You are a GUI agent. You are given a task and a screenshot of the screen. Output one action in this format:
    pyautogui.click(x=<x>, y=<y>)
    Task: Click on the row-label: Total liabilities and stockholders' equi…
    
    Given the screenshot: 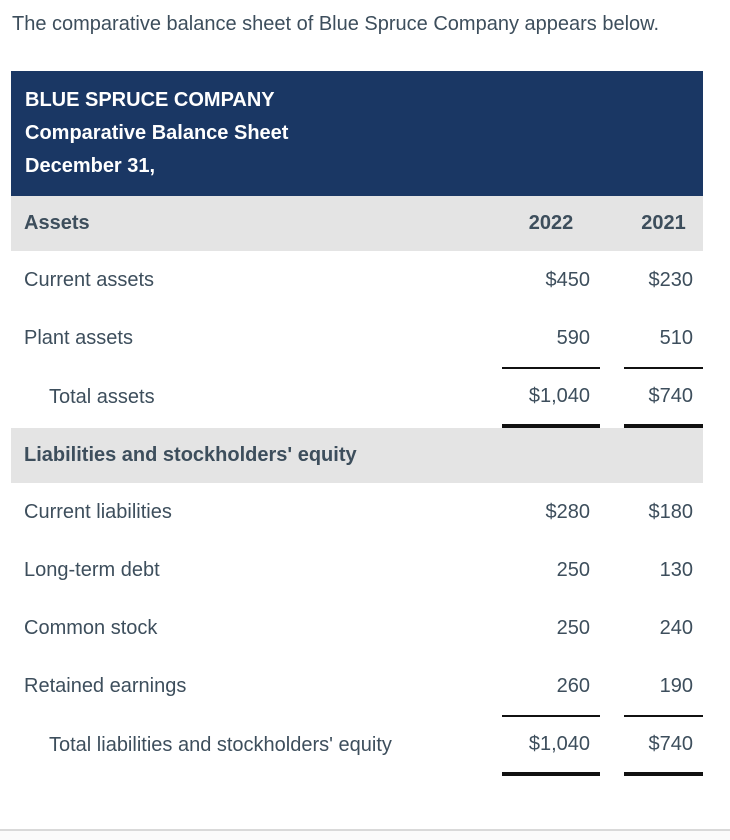 What is the action you would take?
    pyautogui.click(x=220, y=745)
    